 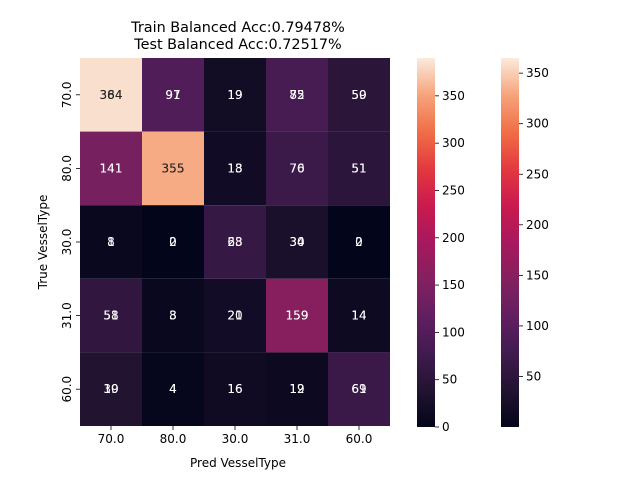 I want to click on heatmap-cell-r2-c4, so click(x=359, y=242).